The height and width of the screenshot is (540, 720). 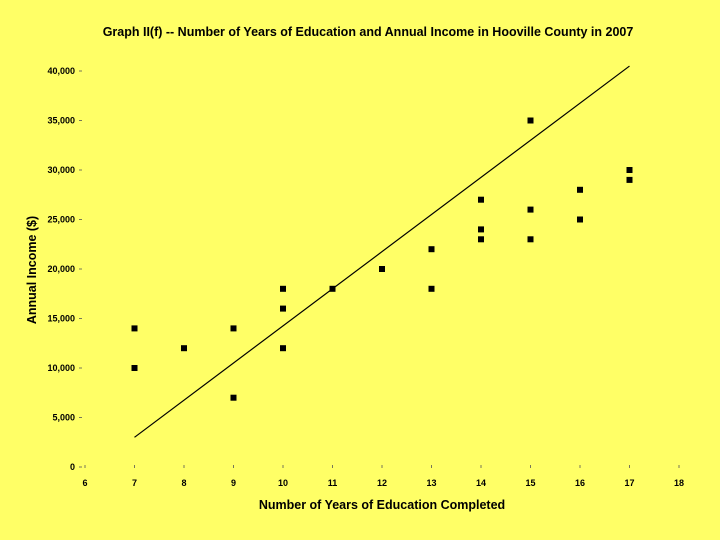 What do you see at coordinates (333, 483) in the screenshot?
I see `x-tick-label: 11` at bounding box center [333, 483].